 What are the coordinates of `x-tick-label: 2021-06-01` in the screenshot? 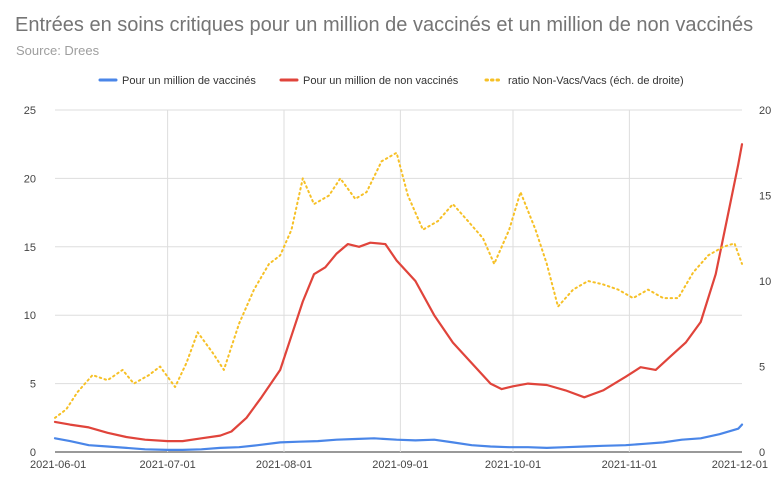 It's located at (58, 465).